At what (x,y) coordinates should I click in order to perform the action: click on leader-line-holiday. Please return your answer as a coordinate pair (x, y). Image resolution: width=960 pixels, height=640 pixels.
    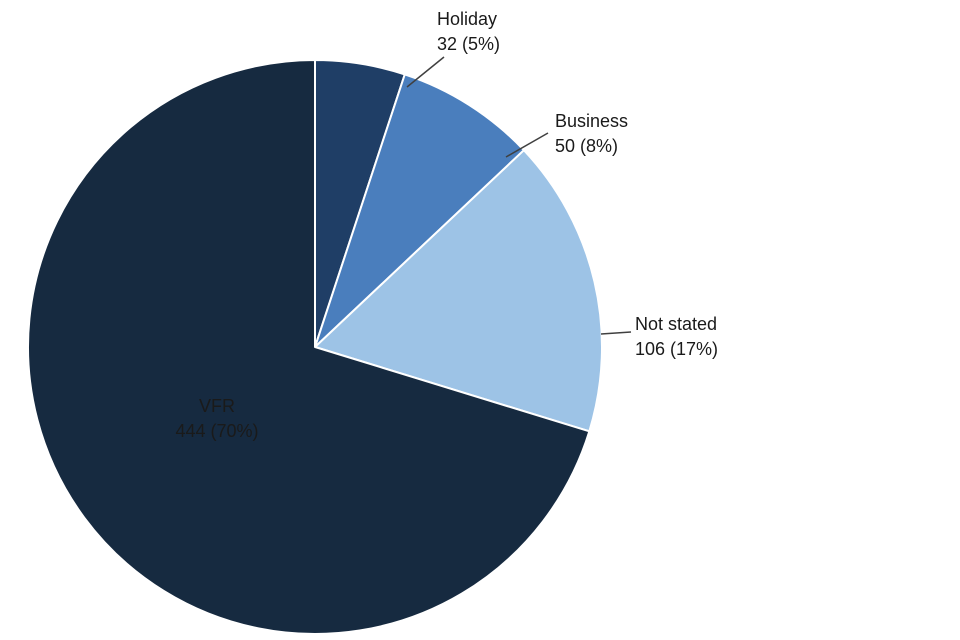
    Looking at the image, I should click on (425, 72).